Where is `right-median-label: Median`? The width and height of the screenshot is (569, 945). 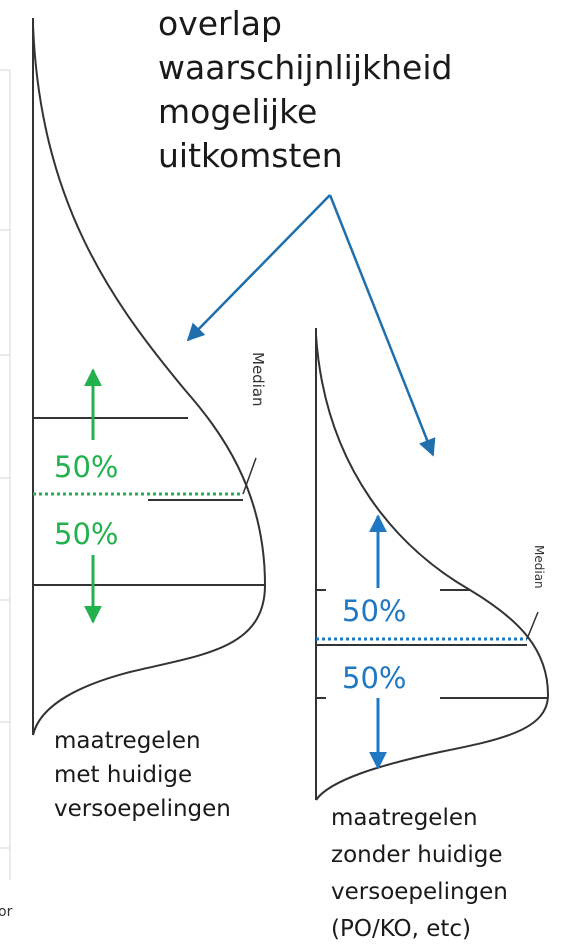 right-median-label: Median is located at coordinates (539, 567).